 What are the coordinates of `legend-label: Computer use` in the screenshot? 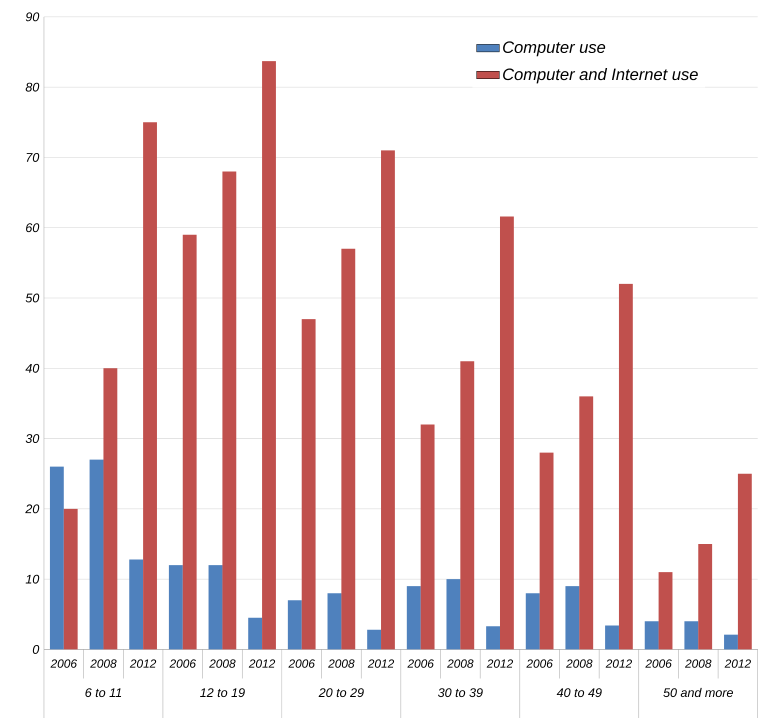 It's located at (554, 48).